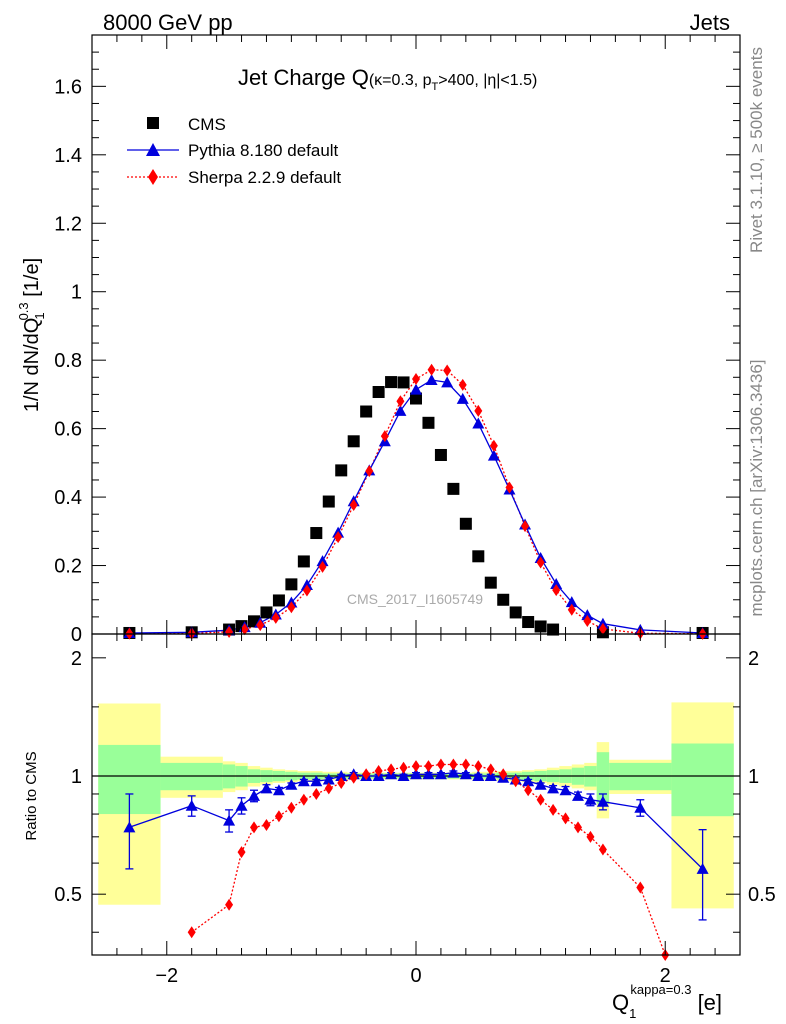  I want to click on x-axis-title-unit: [e], so click(706, 1002).